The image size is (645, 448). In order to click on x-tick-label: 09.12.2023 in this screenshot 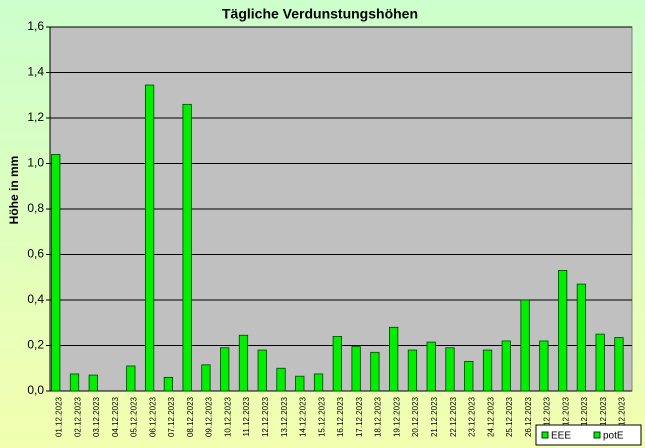, I will do `click(209, 416)`.